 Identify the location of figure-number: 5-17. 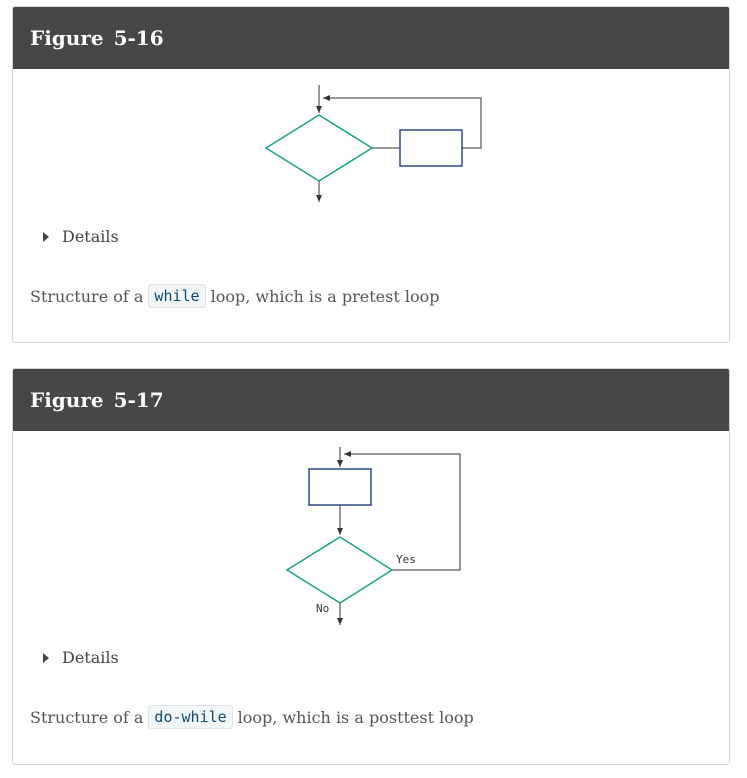
(138, 400).